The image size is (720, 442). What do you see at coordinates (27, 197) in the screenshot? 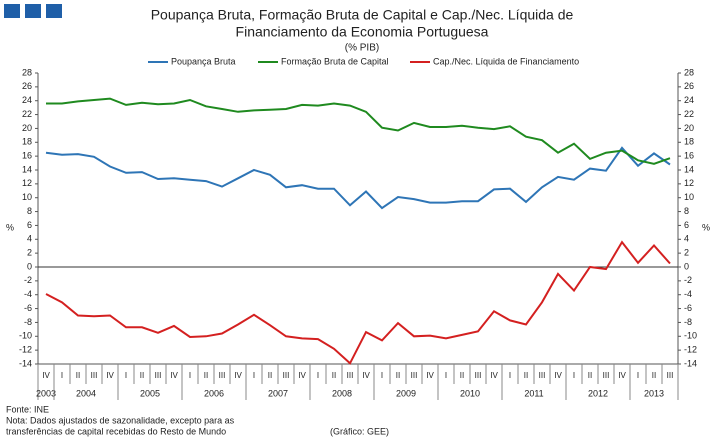
I see `y-tick-label: 10` at bounding box center [27, 197].